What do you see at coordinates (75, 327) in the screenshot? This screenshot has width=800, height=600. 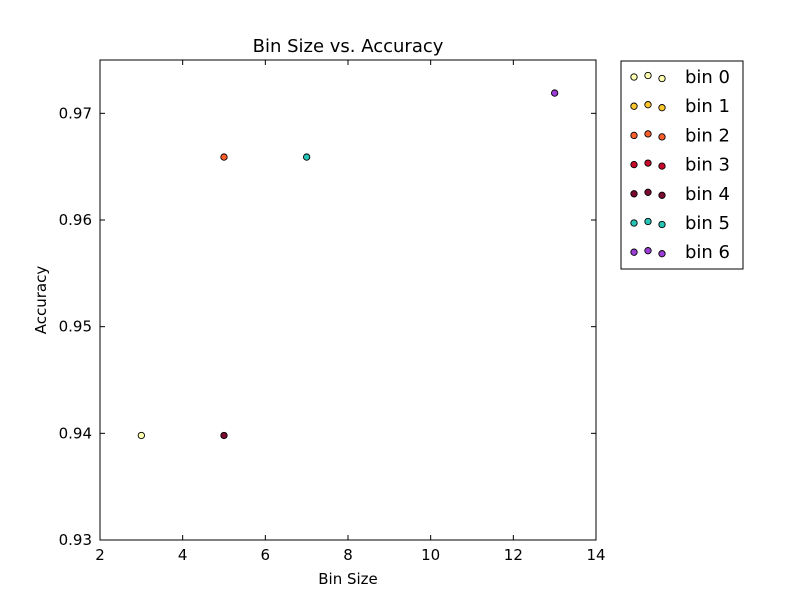 I see `y-tick-label: 0.95` at bounding box center [75, 327].